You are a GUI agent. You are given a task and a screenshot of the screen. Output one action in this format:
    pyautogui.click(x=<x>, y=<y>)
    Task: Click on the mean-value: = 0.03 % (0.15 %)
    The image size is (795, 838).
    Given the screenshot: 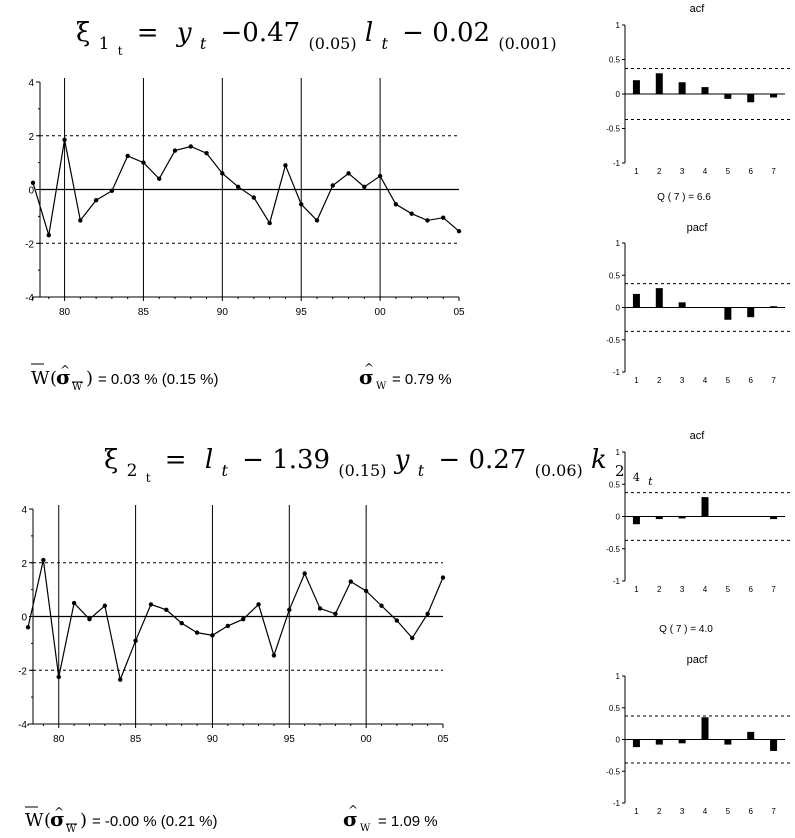 What is the action you would take?
    pyautogui.click(x=158, y=379)
    